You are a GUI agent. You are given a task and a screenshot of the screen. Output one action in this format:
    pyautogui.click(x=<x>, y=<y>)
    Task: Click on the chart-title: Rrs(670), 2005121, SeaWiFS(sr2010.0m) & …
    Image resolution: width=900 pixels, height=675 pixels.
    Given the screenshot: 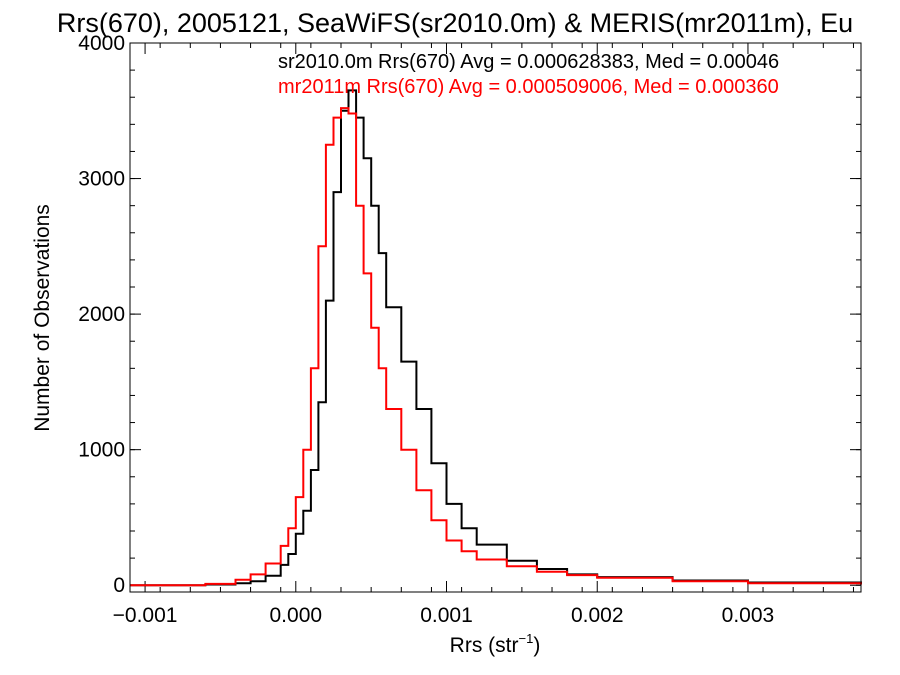 What is the action you would take?
    pyautogui.click(x=455, y=23)
    